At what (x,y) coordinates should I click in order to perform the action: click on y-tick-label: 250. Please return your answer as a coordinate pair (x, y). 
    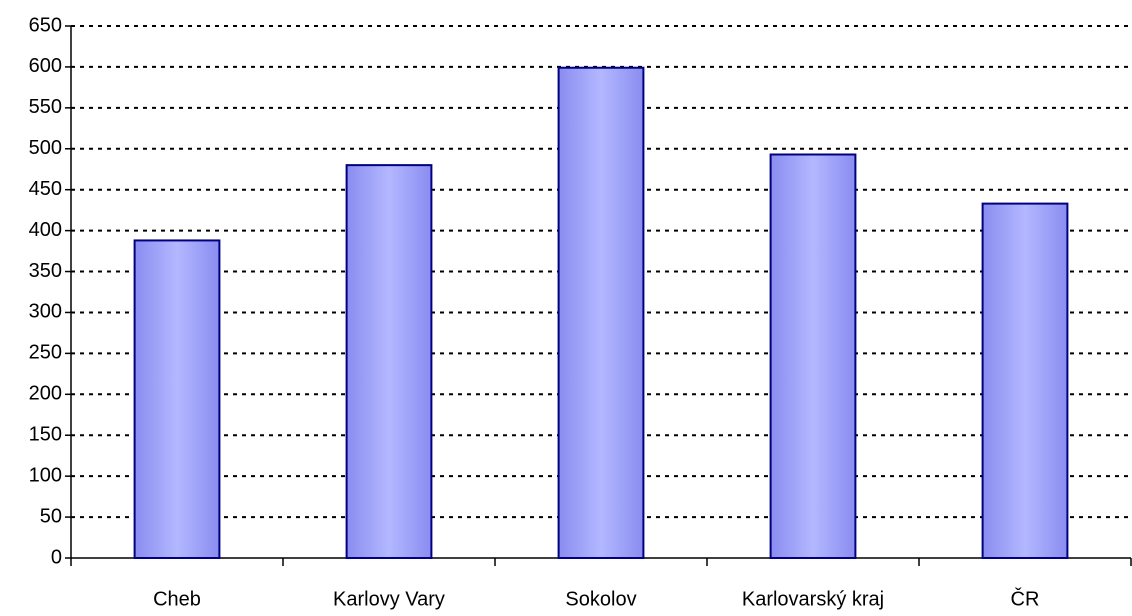
    Looking at the image, I should click on (45, 353).